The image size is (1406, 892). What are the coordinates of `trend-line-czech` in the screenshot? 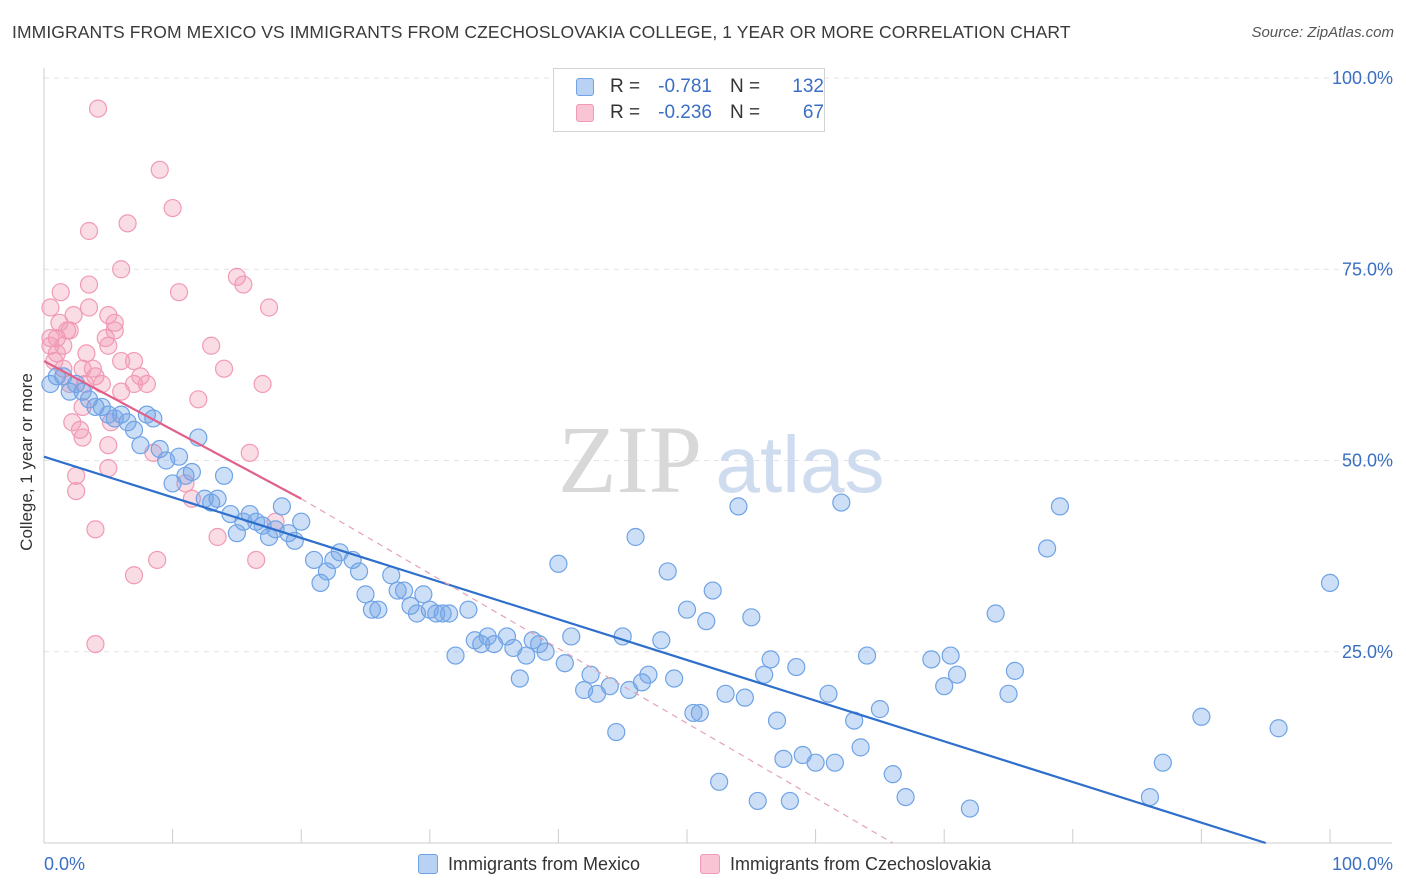 It's located at (172, 430).